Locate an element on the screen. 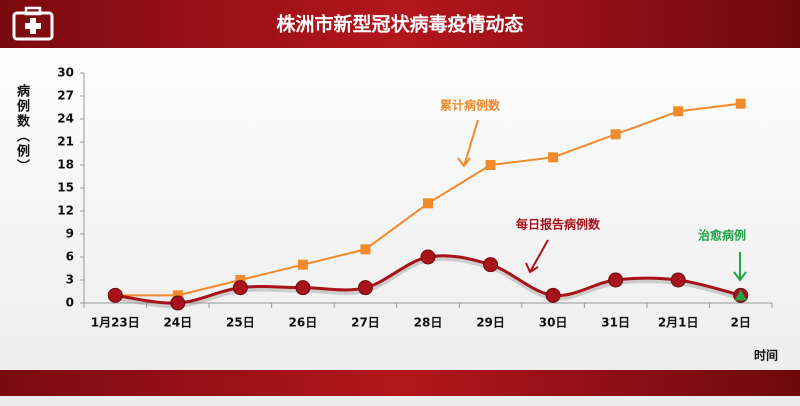 This screenshot has width=800, height=406. medical-icon is located at coordinates (33, 23).